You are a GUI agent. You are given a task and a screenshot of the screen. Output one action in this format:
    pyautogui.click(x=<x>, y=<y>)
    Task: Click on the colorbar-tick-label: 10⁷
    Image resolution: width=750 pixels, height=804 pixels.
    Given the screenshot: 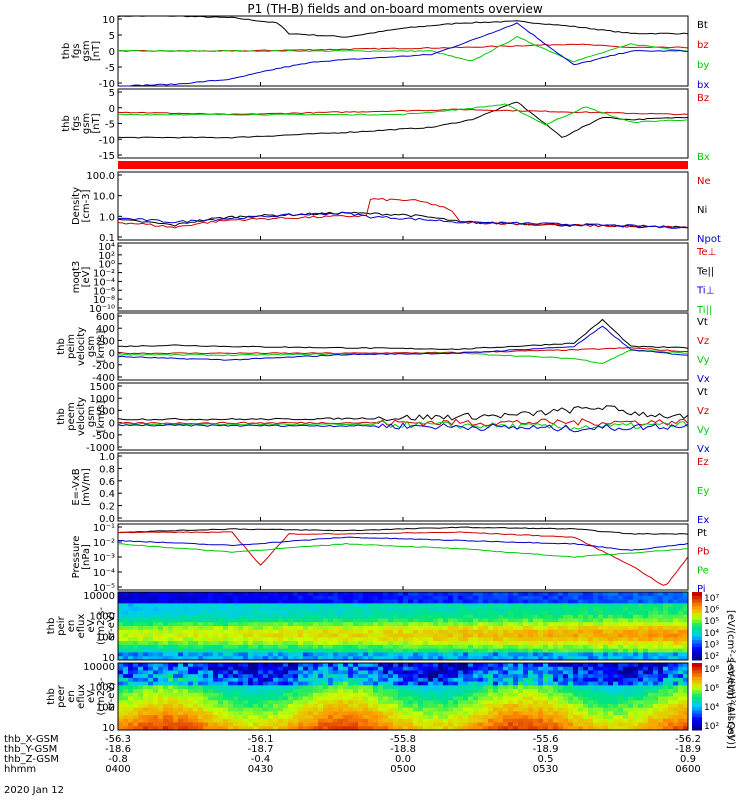 What is the action you would take?
    pyautogui.click(x=711, y=599)
    